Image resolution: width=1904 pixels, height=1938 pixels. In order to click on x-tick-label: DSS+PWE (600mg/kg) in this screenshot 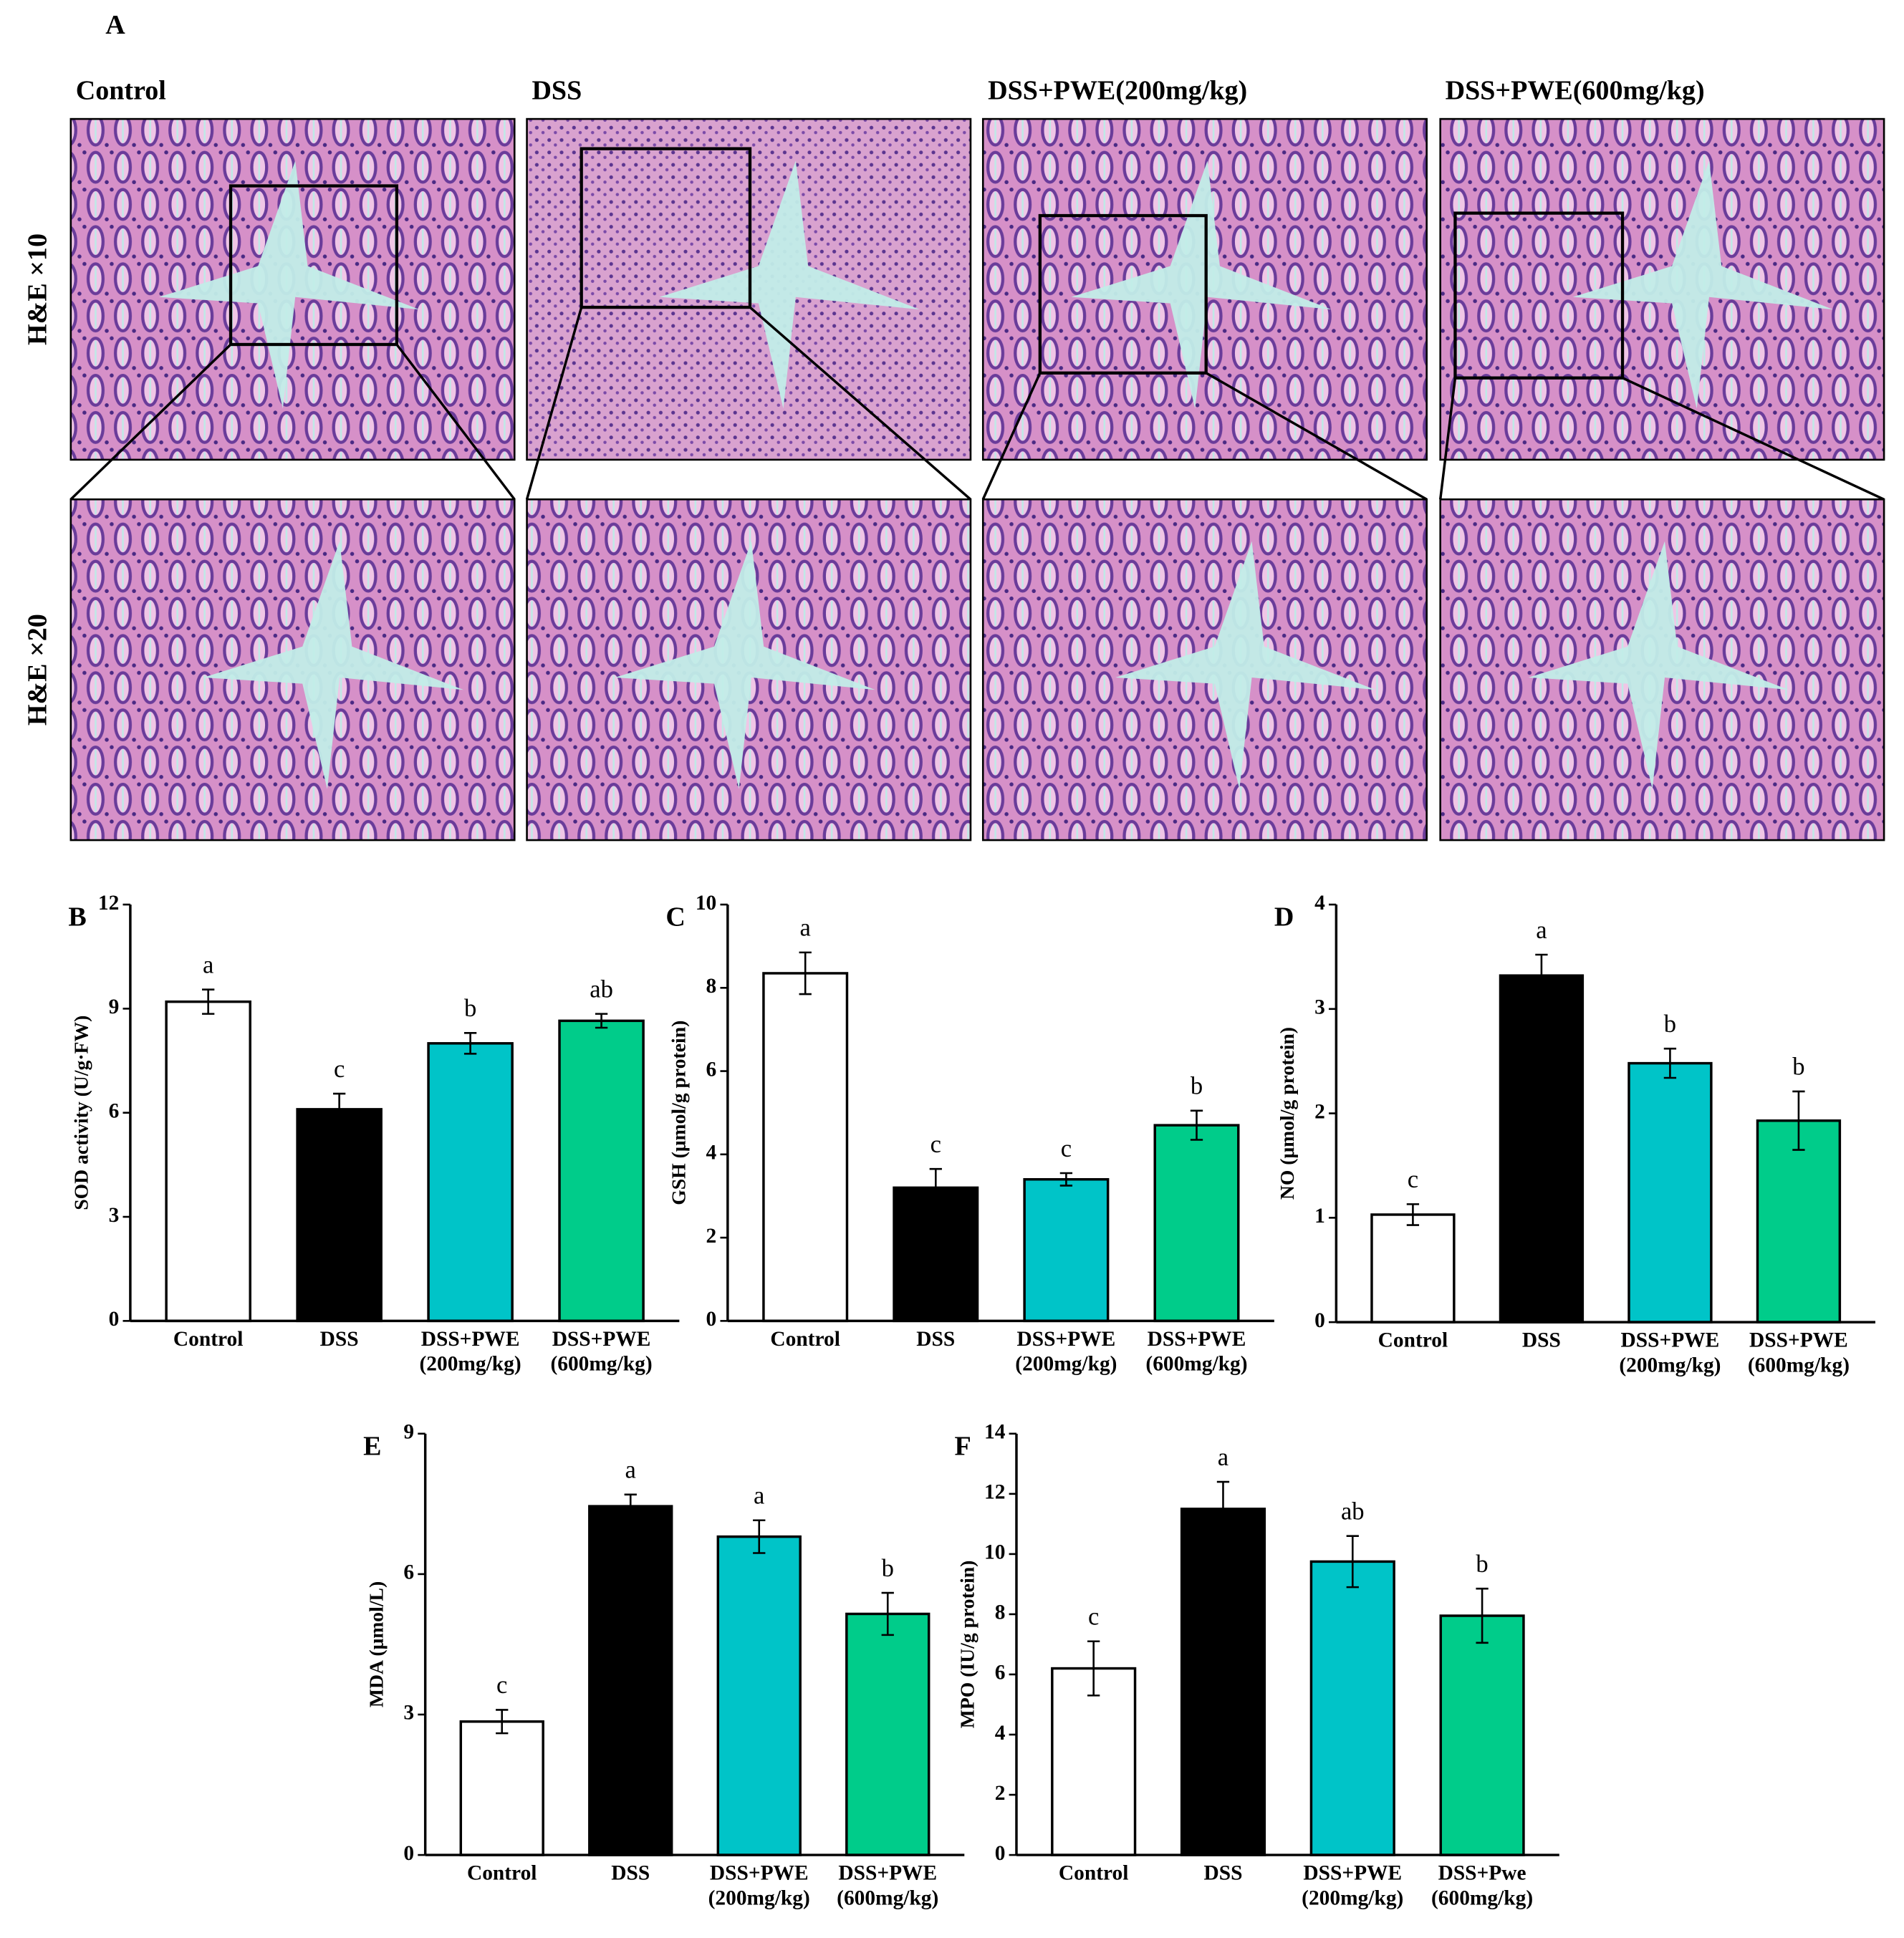, I will do `click(601, 1352)`.